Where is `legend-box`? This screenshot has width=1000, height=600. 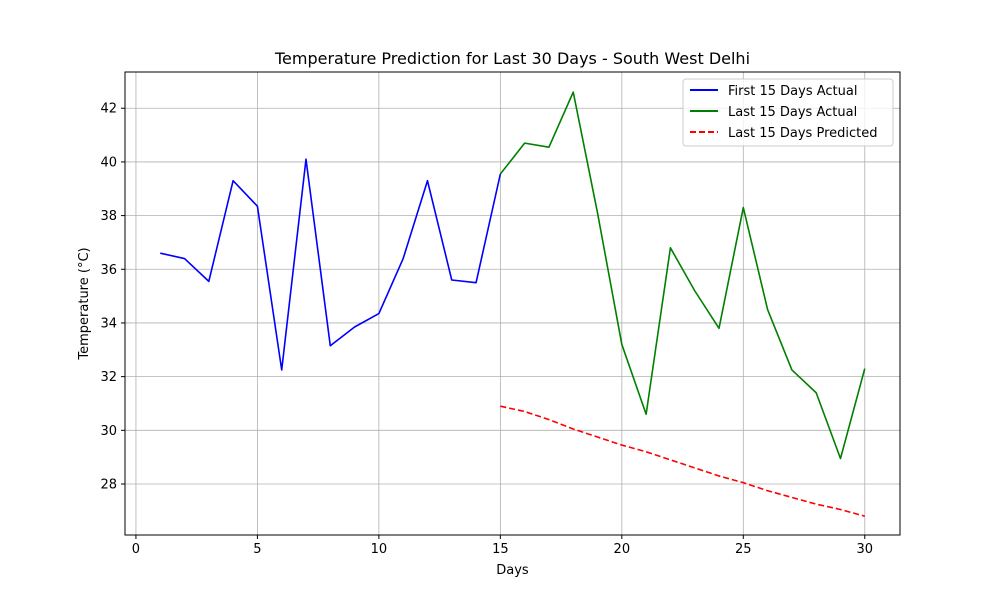 legend-box is located at coordinates (788, 112).